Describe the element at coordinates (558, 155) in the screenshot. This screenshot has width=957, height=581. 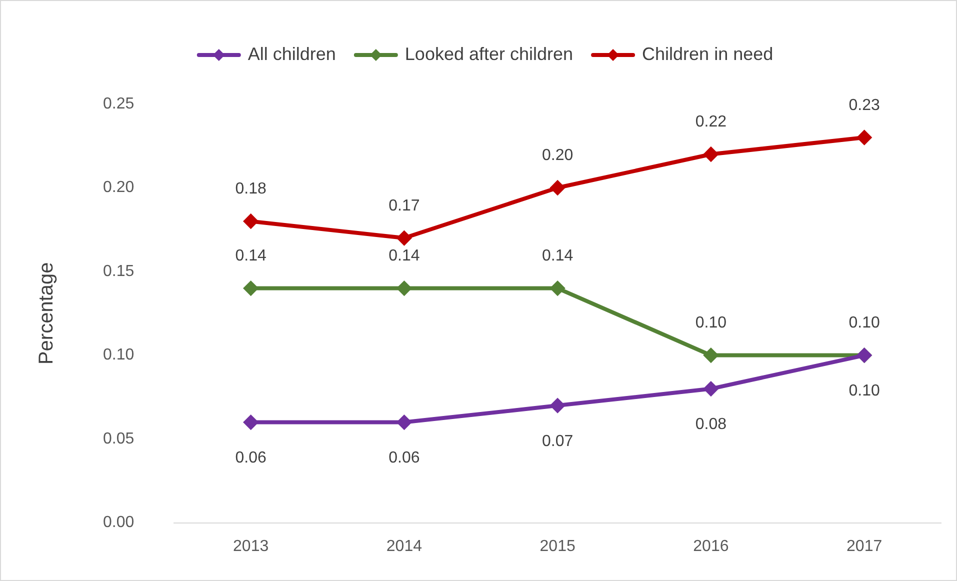
I see `data-label: 0.20` at that location.